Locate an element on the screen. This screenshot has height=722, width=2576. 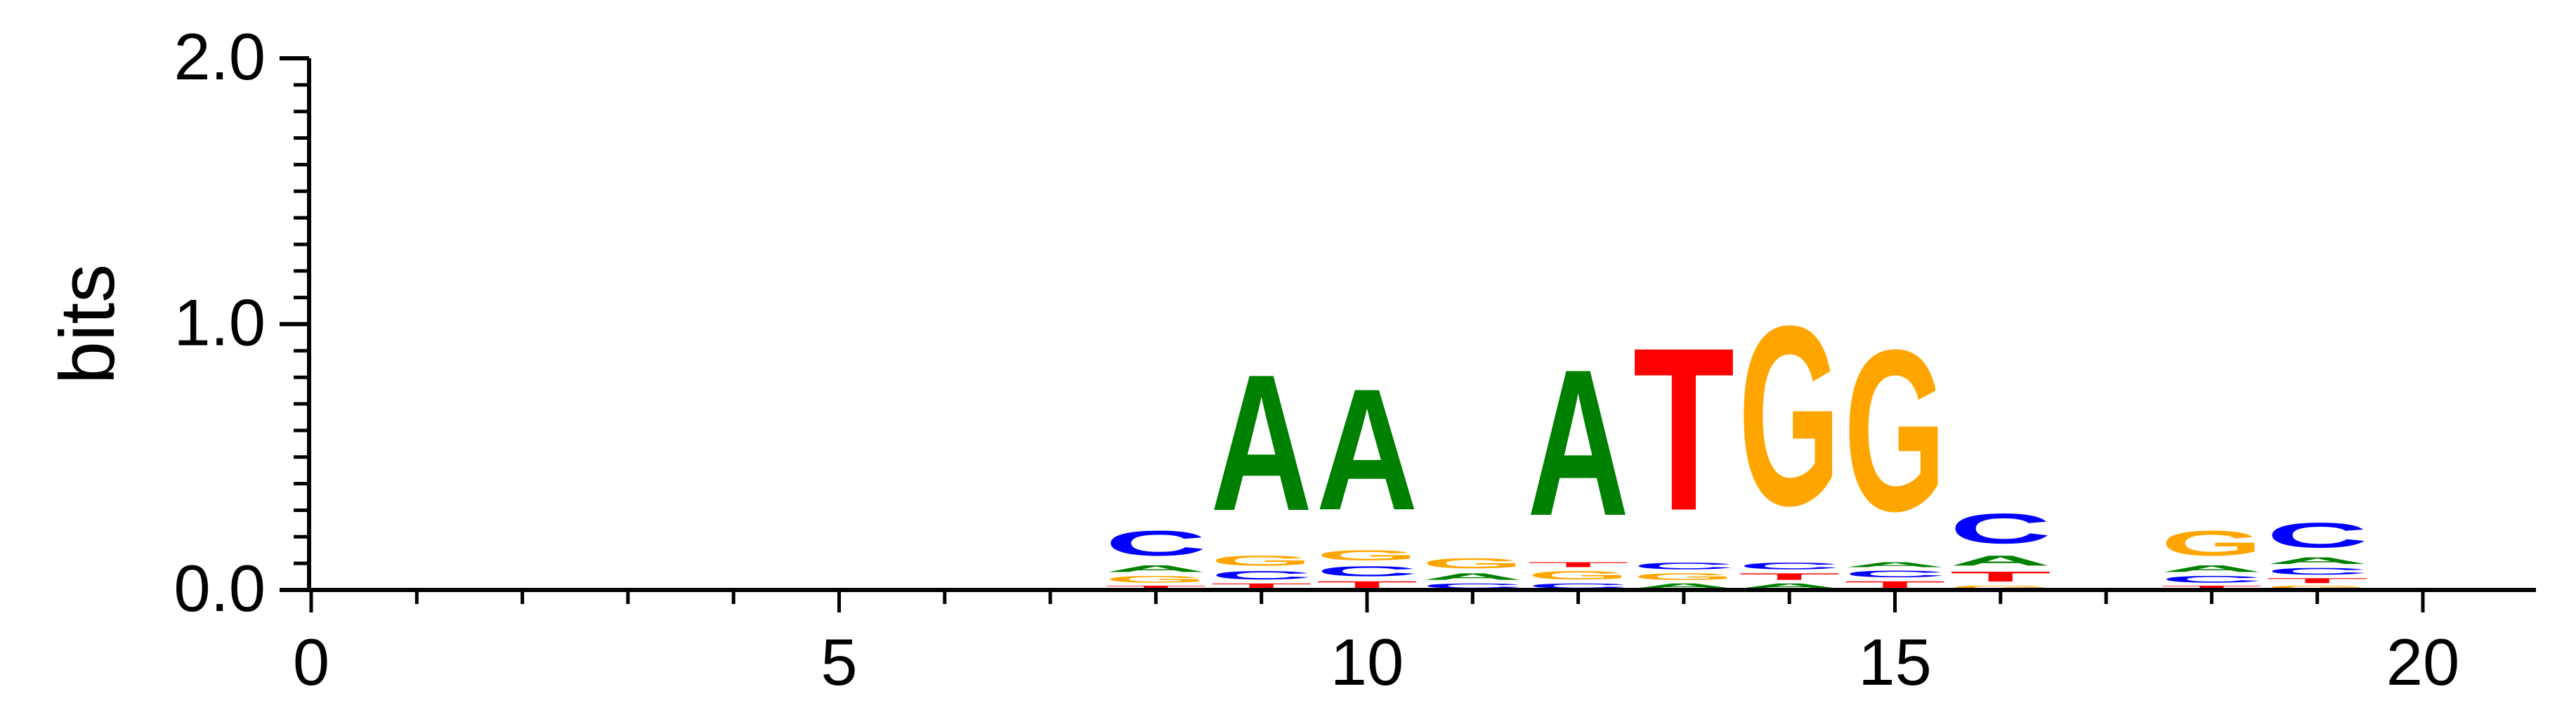
y-tick-label: 2.0 is located at coordinates (220, 56).